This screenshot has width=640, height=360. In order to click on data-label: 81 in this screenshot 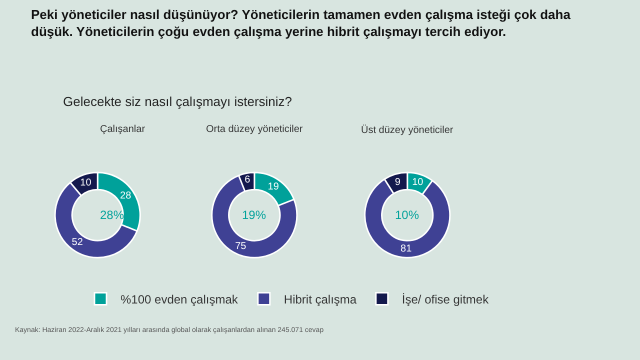, I will do `click(406, 249)`.